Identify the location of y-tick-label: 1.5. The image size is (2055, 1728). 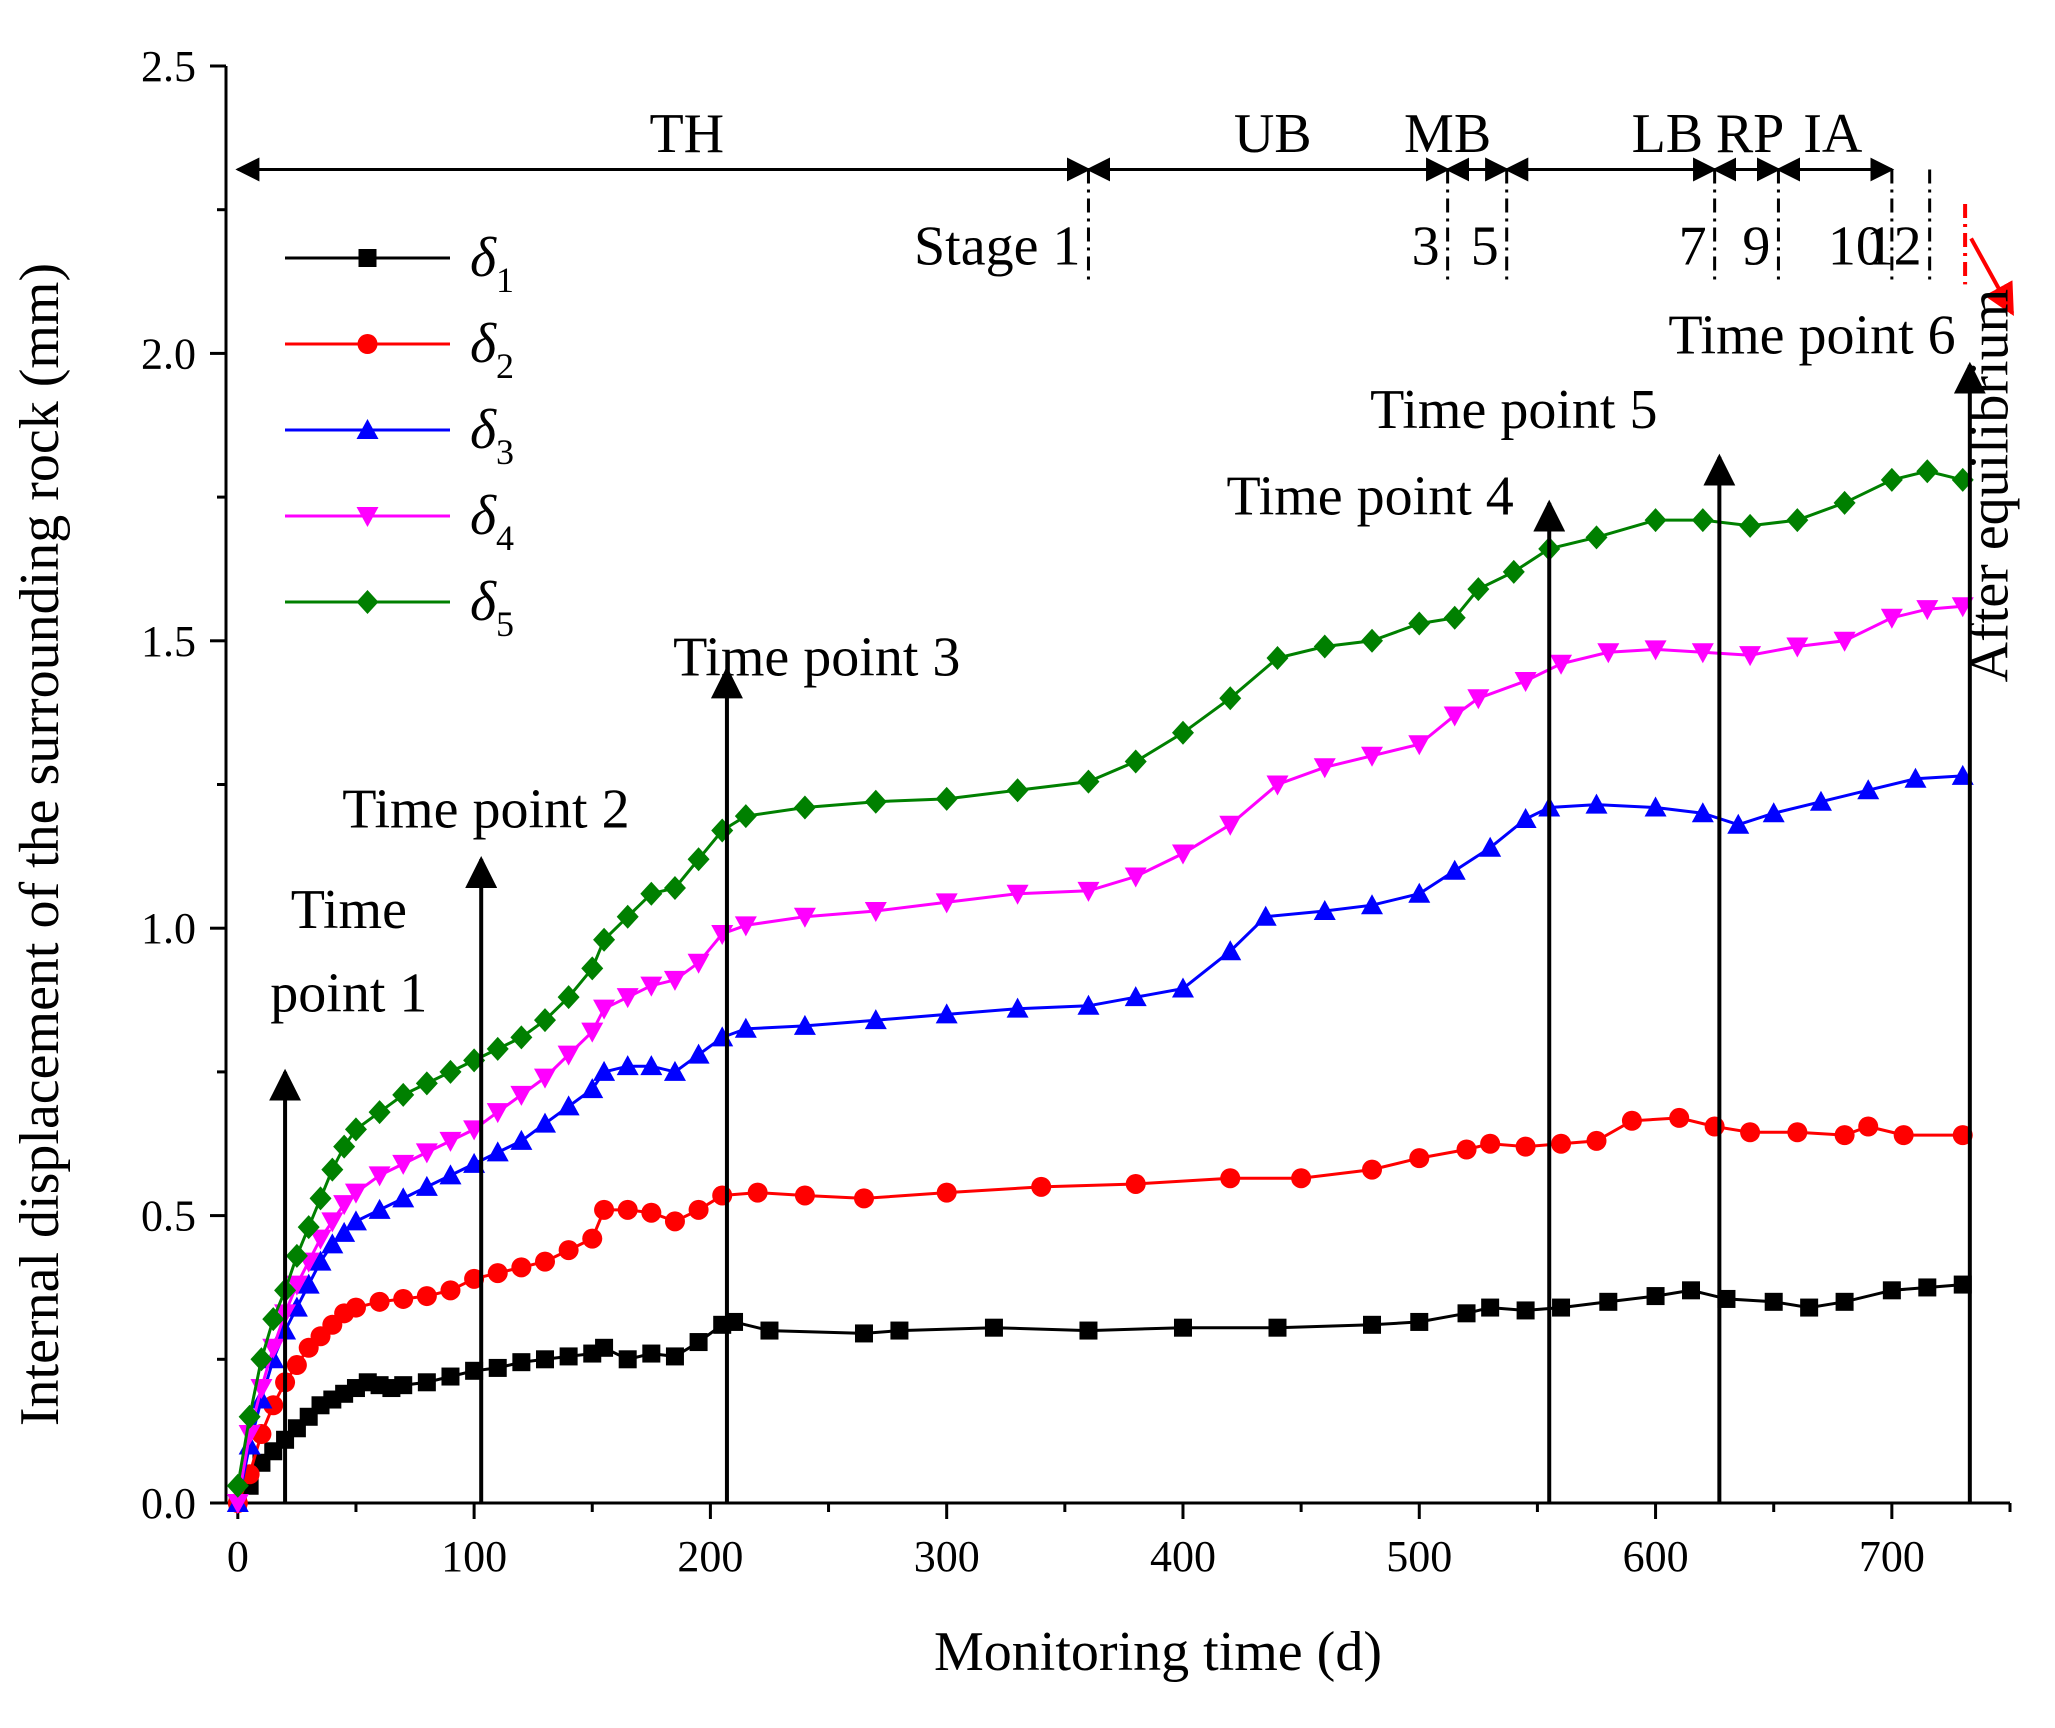
(168, 641).